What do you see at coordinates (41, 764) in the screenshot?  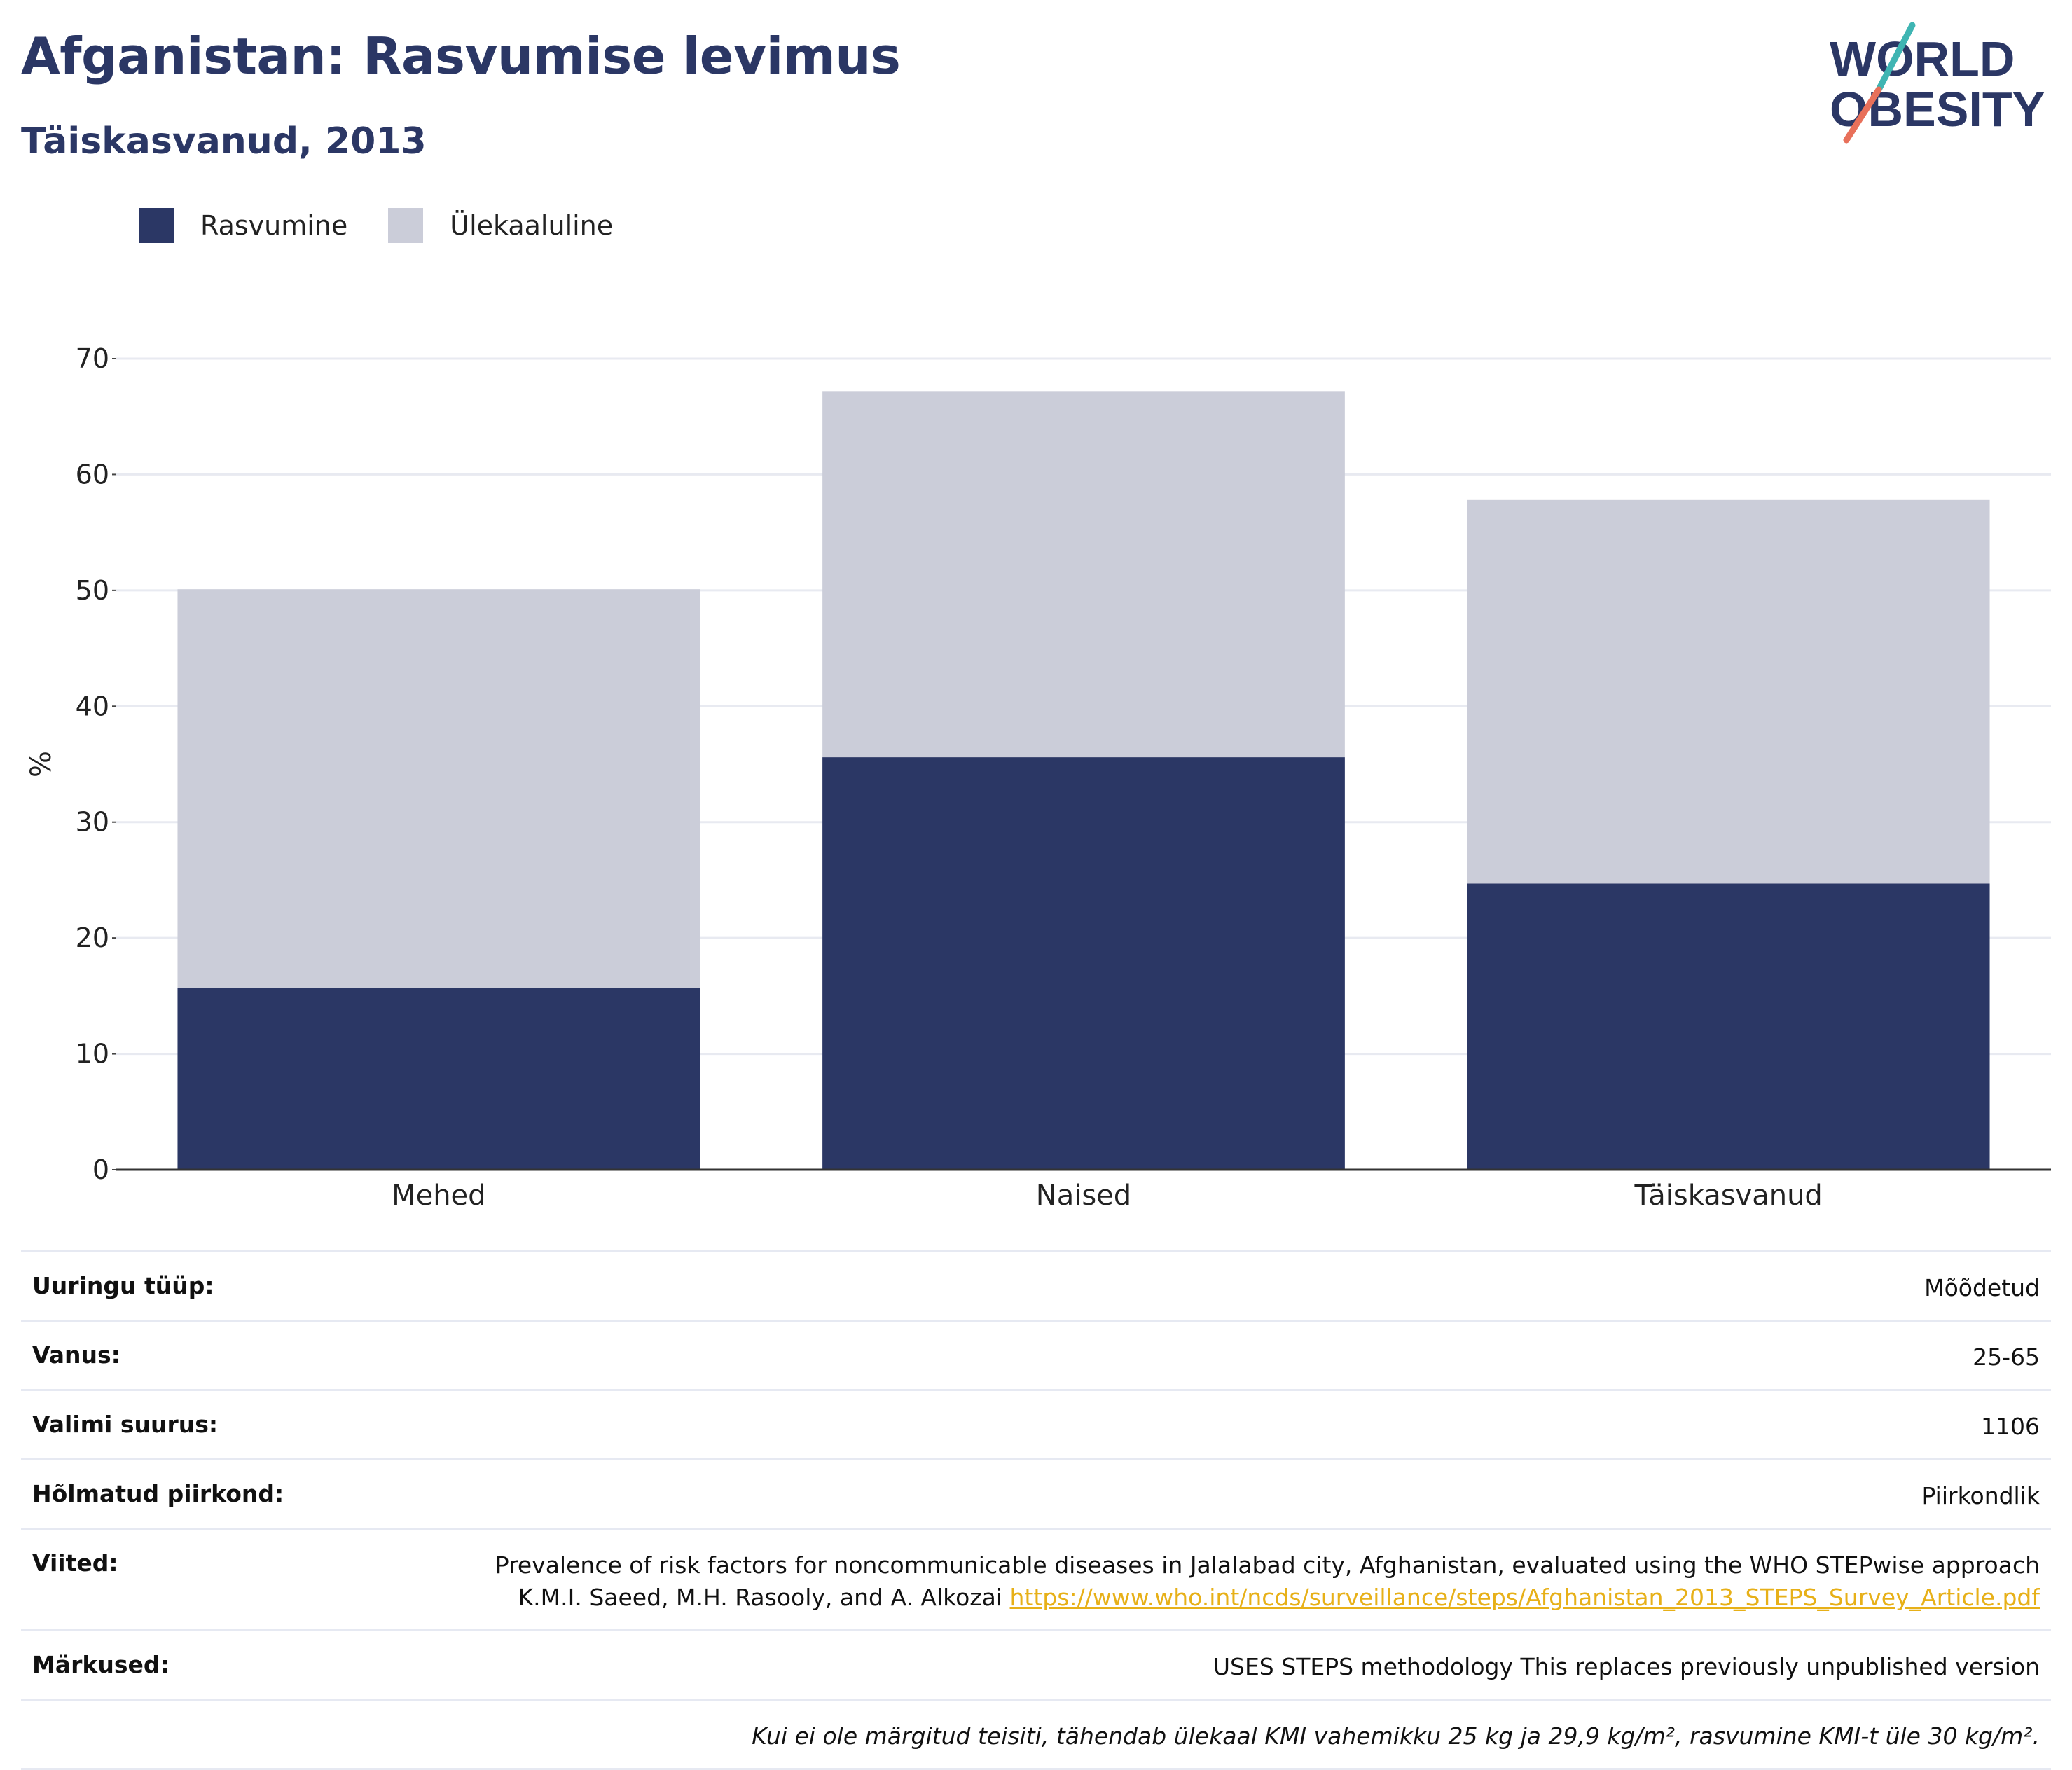 I see `y-axis-label: %` at bounding box center [41, 764].